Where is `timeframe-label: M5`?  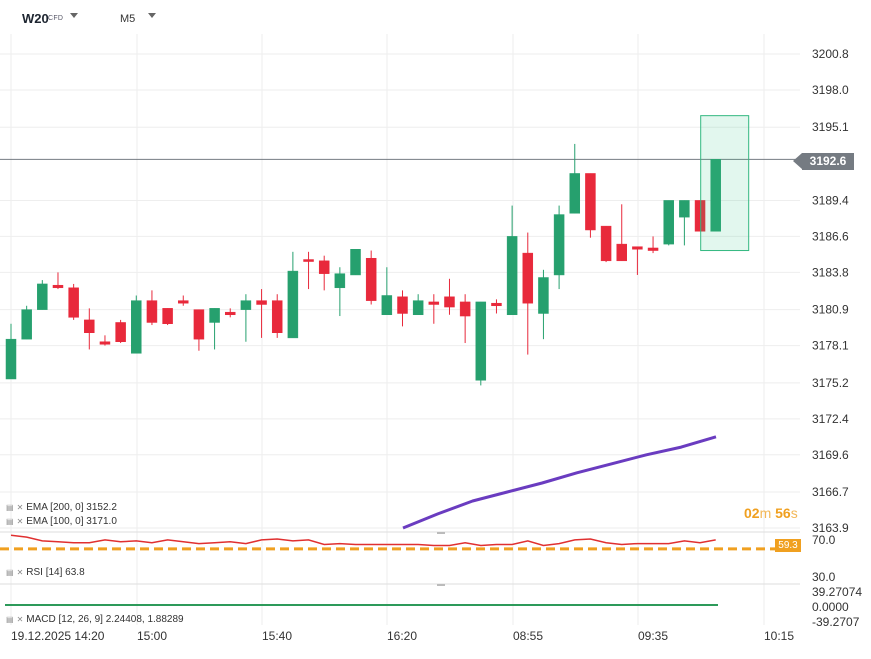 timeframe-label: M5 is located at coordinates (128, 19).